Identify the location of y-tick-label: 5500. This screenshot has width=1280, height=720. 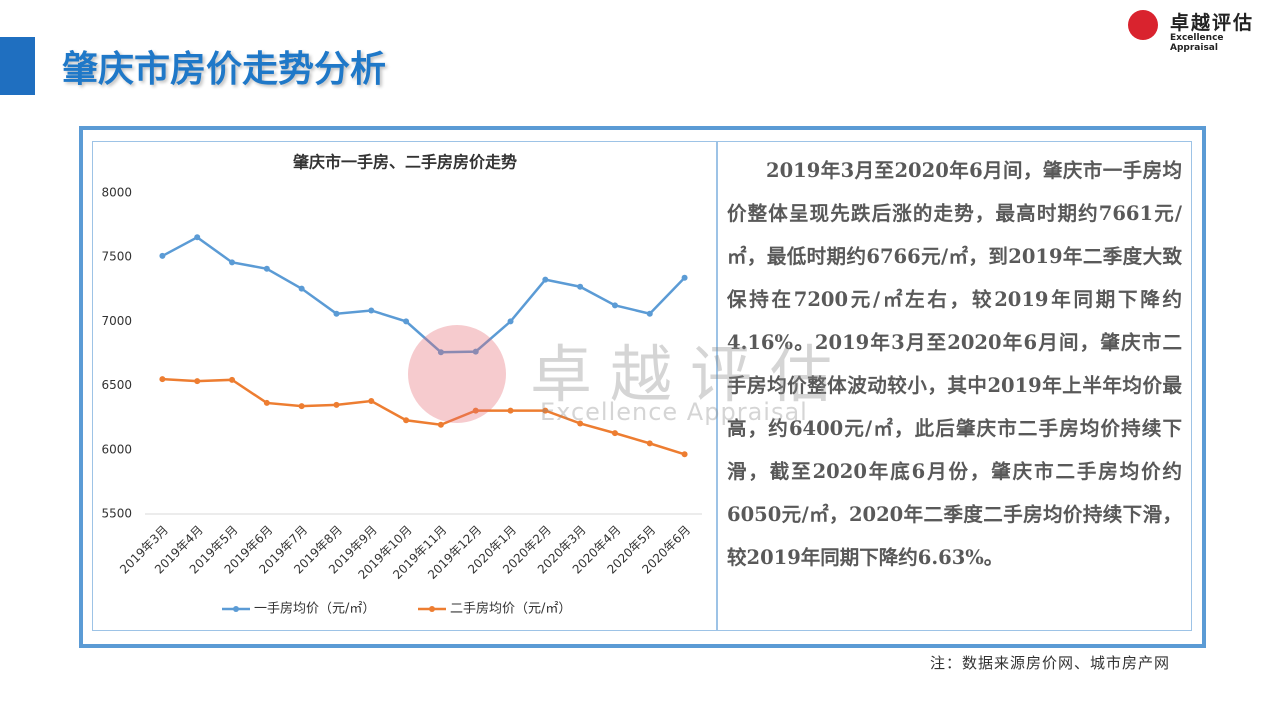
(116, 514).